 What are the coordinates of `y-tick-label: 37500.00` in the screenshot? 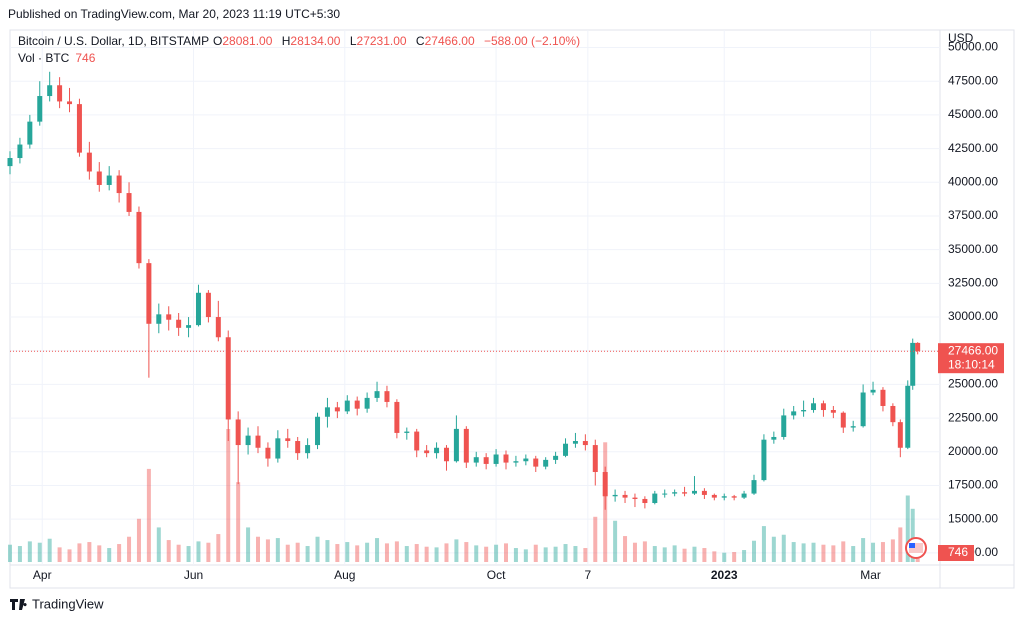 It's located at (973, 215).